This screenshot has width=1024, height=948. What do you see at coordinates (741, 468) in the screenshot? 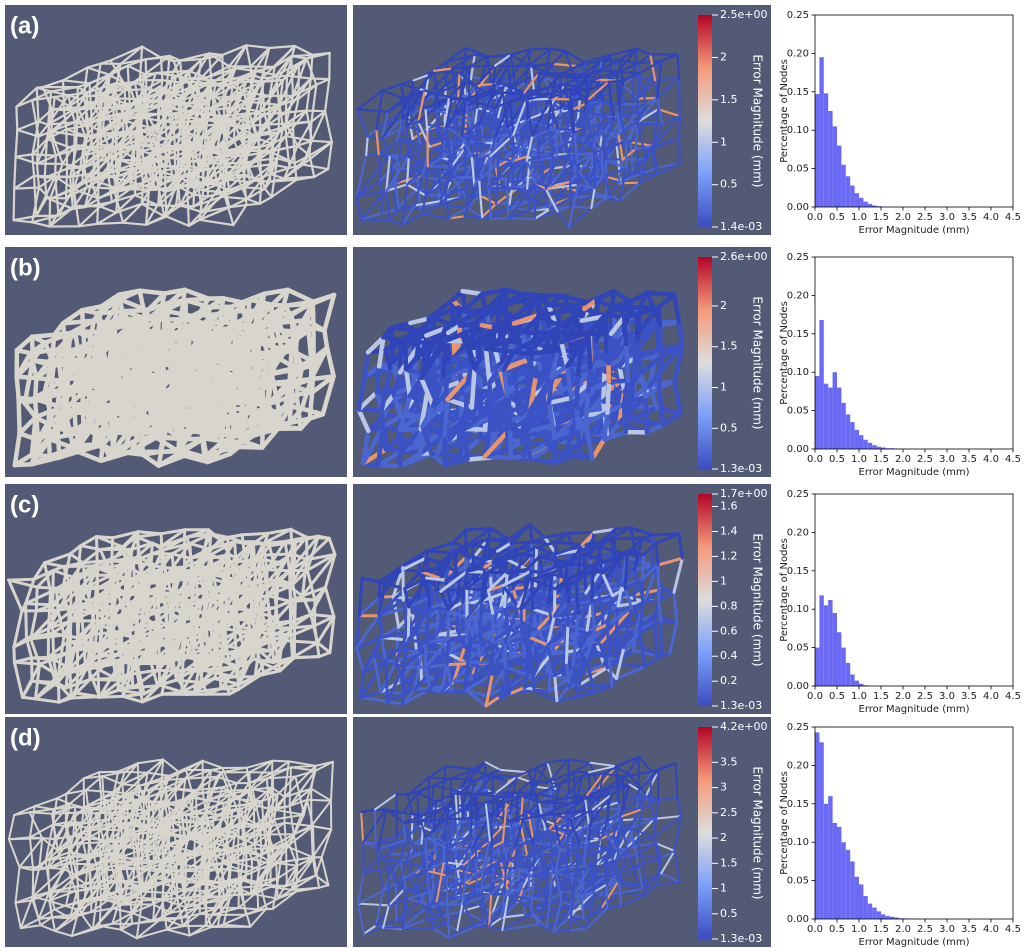
I see `colorbar-tick-label: 1.3e-03` at bounding box center [741, 468].